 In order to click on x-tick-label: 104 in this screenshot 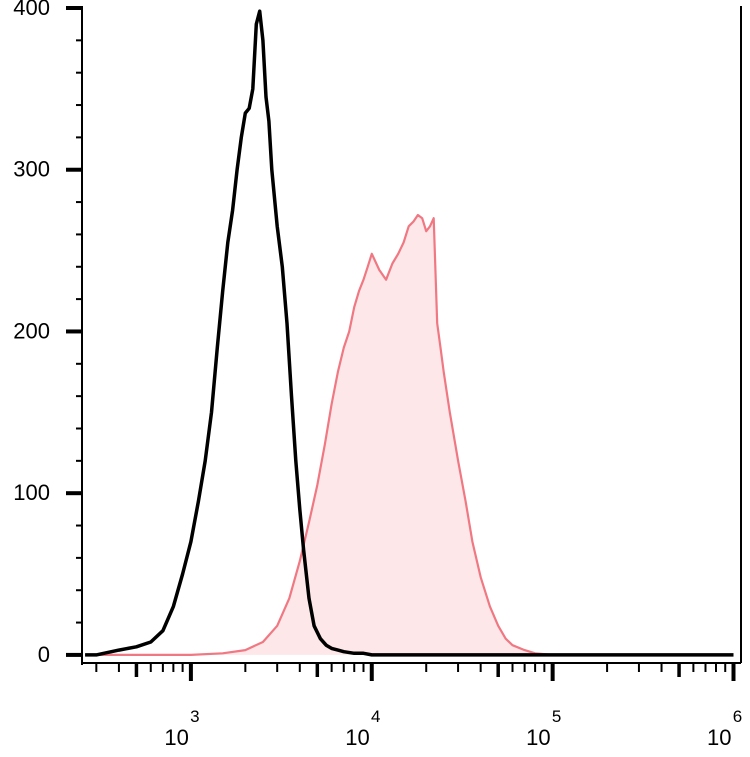, I will do `click(362, 728)`.